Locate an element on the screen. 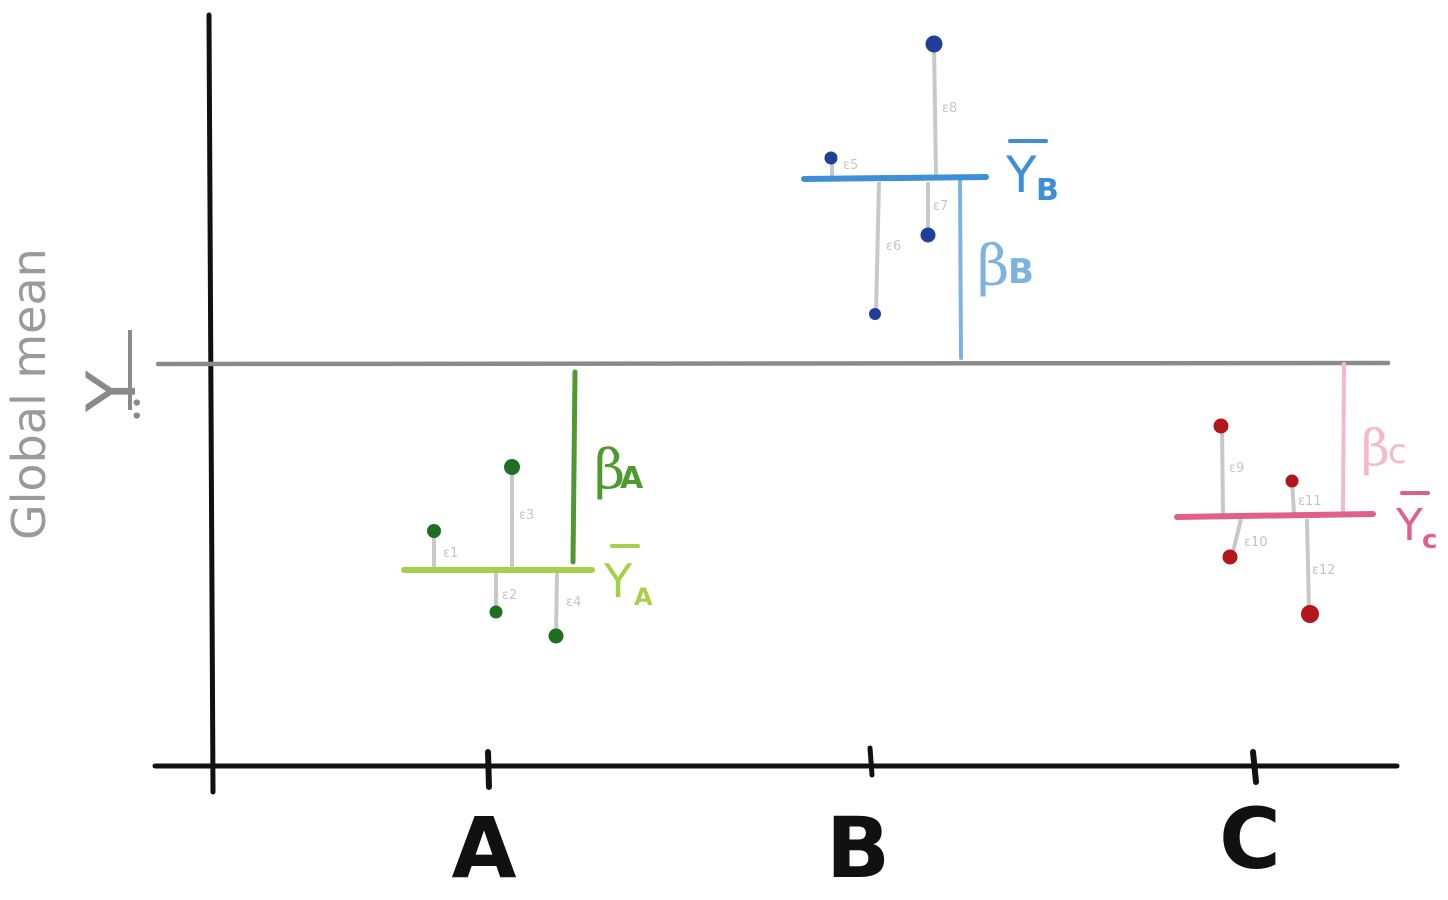 The height and width of the screenshot is (900, 1448). tick-b is located at coordinates (871, 761).